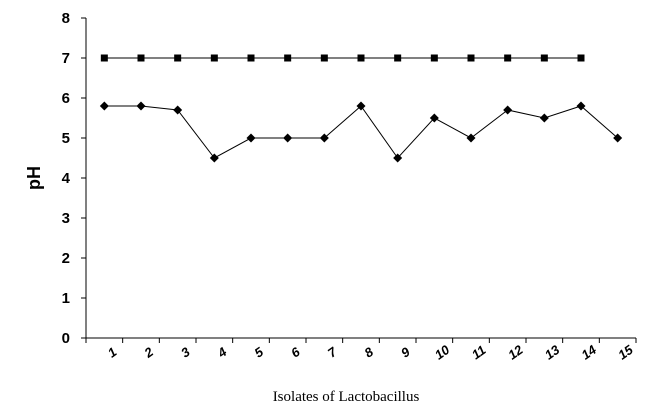  Describe the element at coordinates (479, 352) in the screenshot. I see `x-tick-label: 11` at that location.